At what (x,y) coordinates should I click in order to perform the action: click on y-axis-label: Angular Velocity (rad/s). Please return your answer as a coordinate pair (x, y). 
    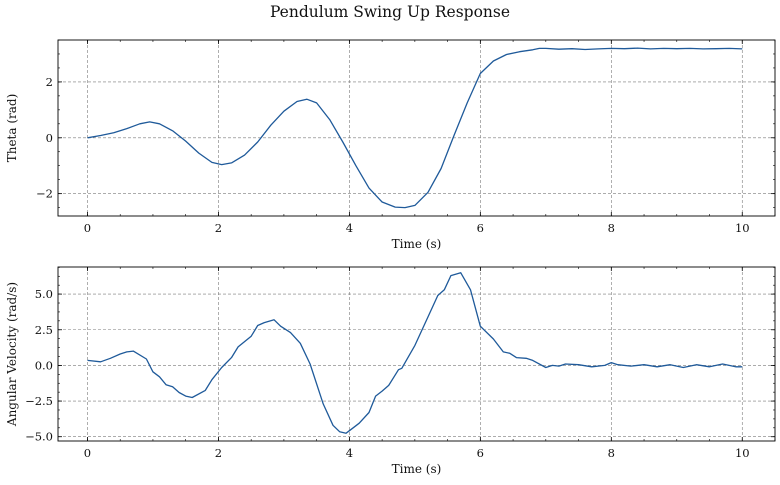
    Looking at the image, I should click on (12, 354).